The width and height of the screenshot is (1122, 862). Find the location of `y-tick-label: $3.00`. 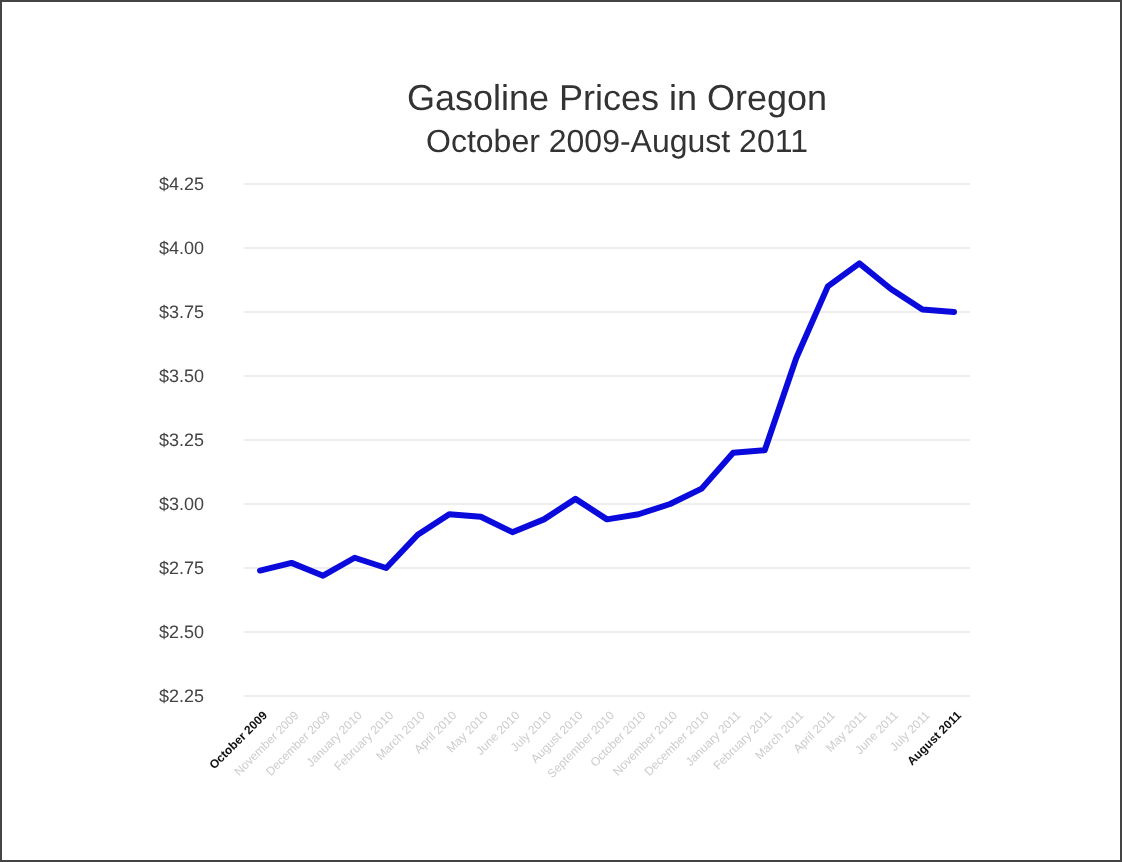

y-tick-label: $3.00 is located at coordinates (181, 504).